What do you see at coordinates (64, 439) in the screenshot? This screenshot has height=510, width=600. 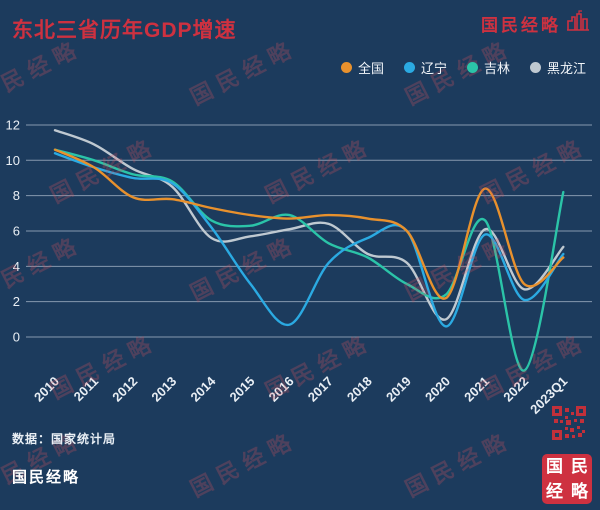 I see `data-source-note: 数据：国家统计局` at bounding box center [64, 439].